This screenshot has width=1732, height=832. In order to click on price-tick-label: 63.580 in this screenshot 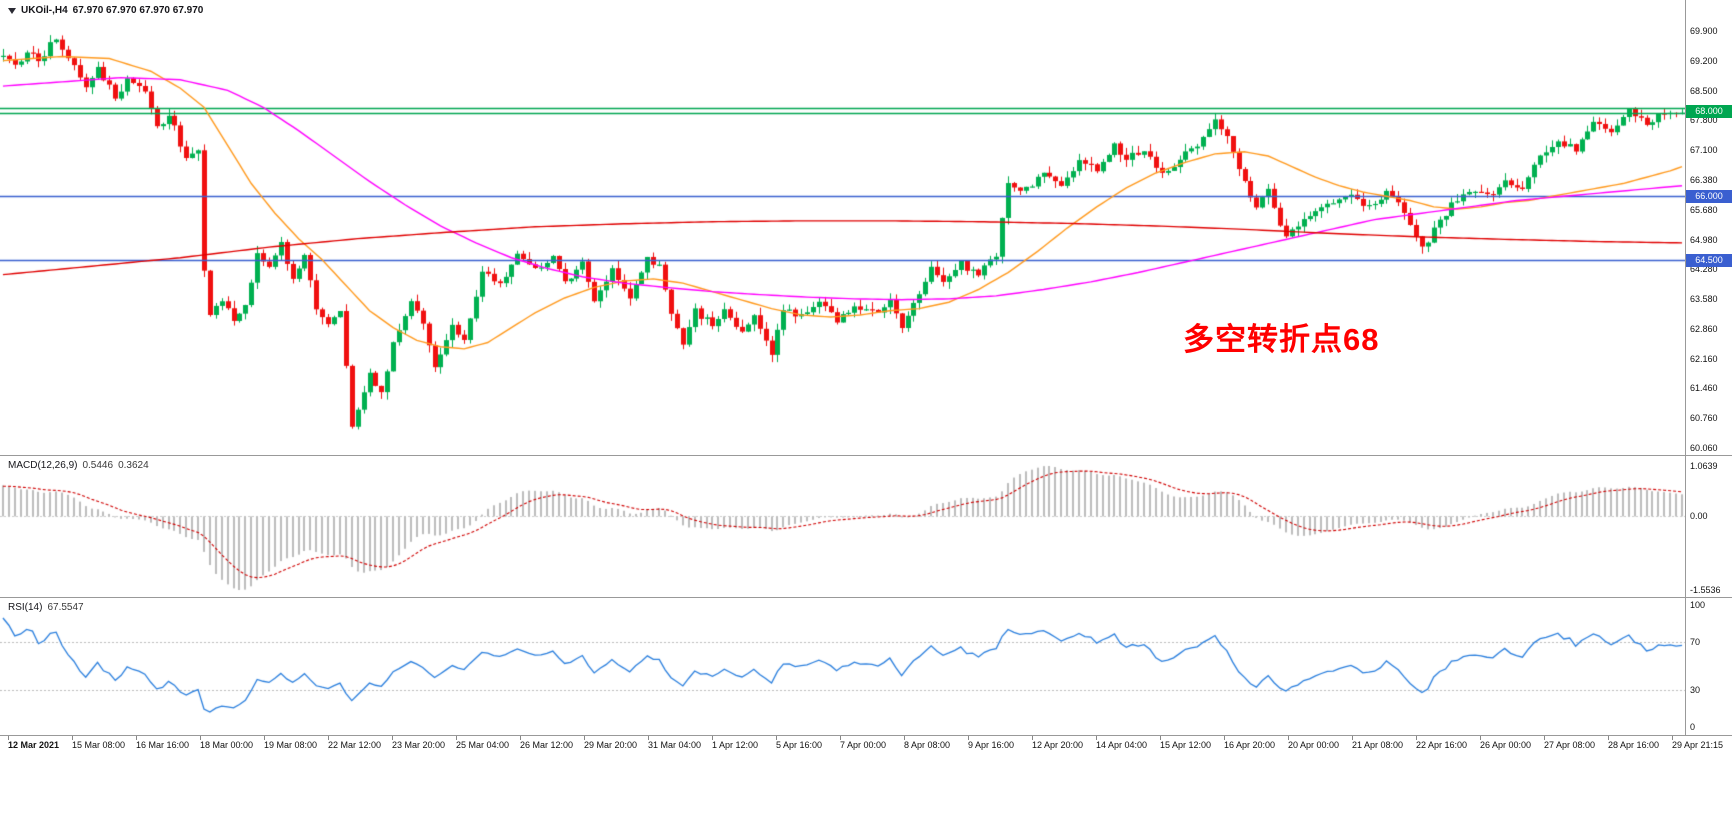, I will do `click(1704, 299)`.